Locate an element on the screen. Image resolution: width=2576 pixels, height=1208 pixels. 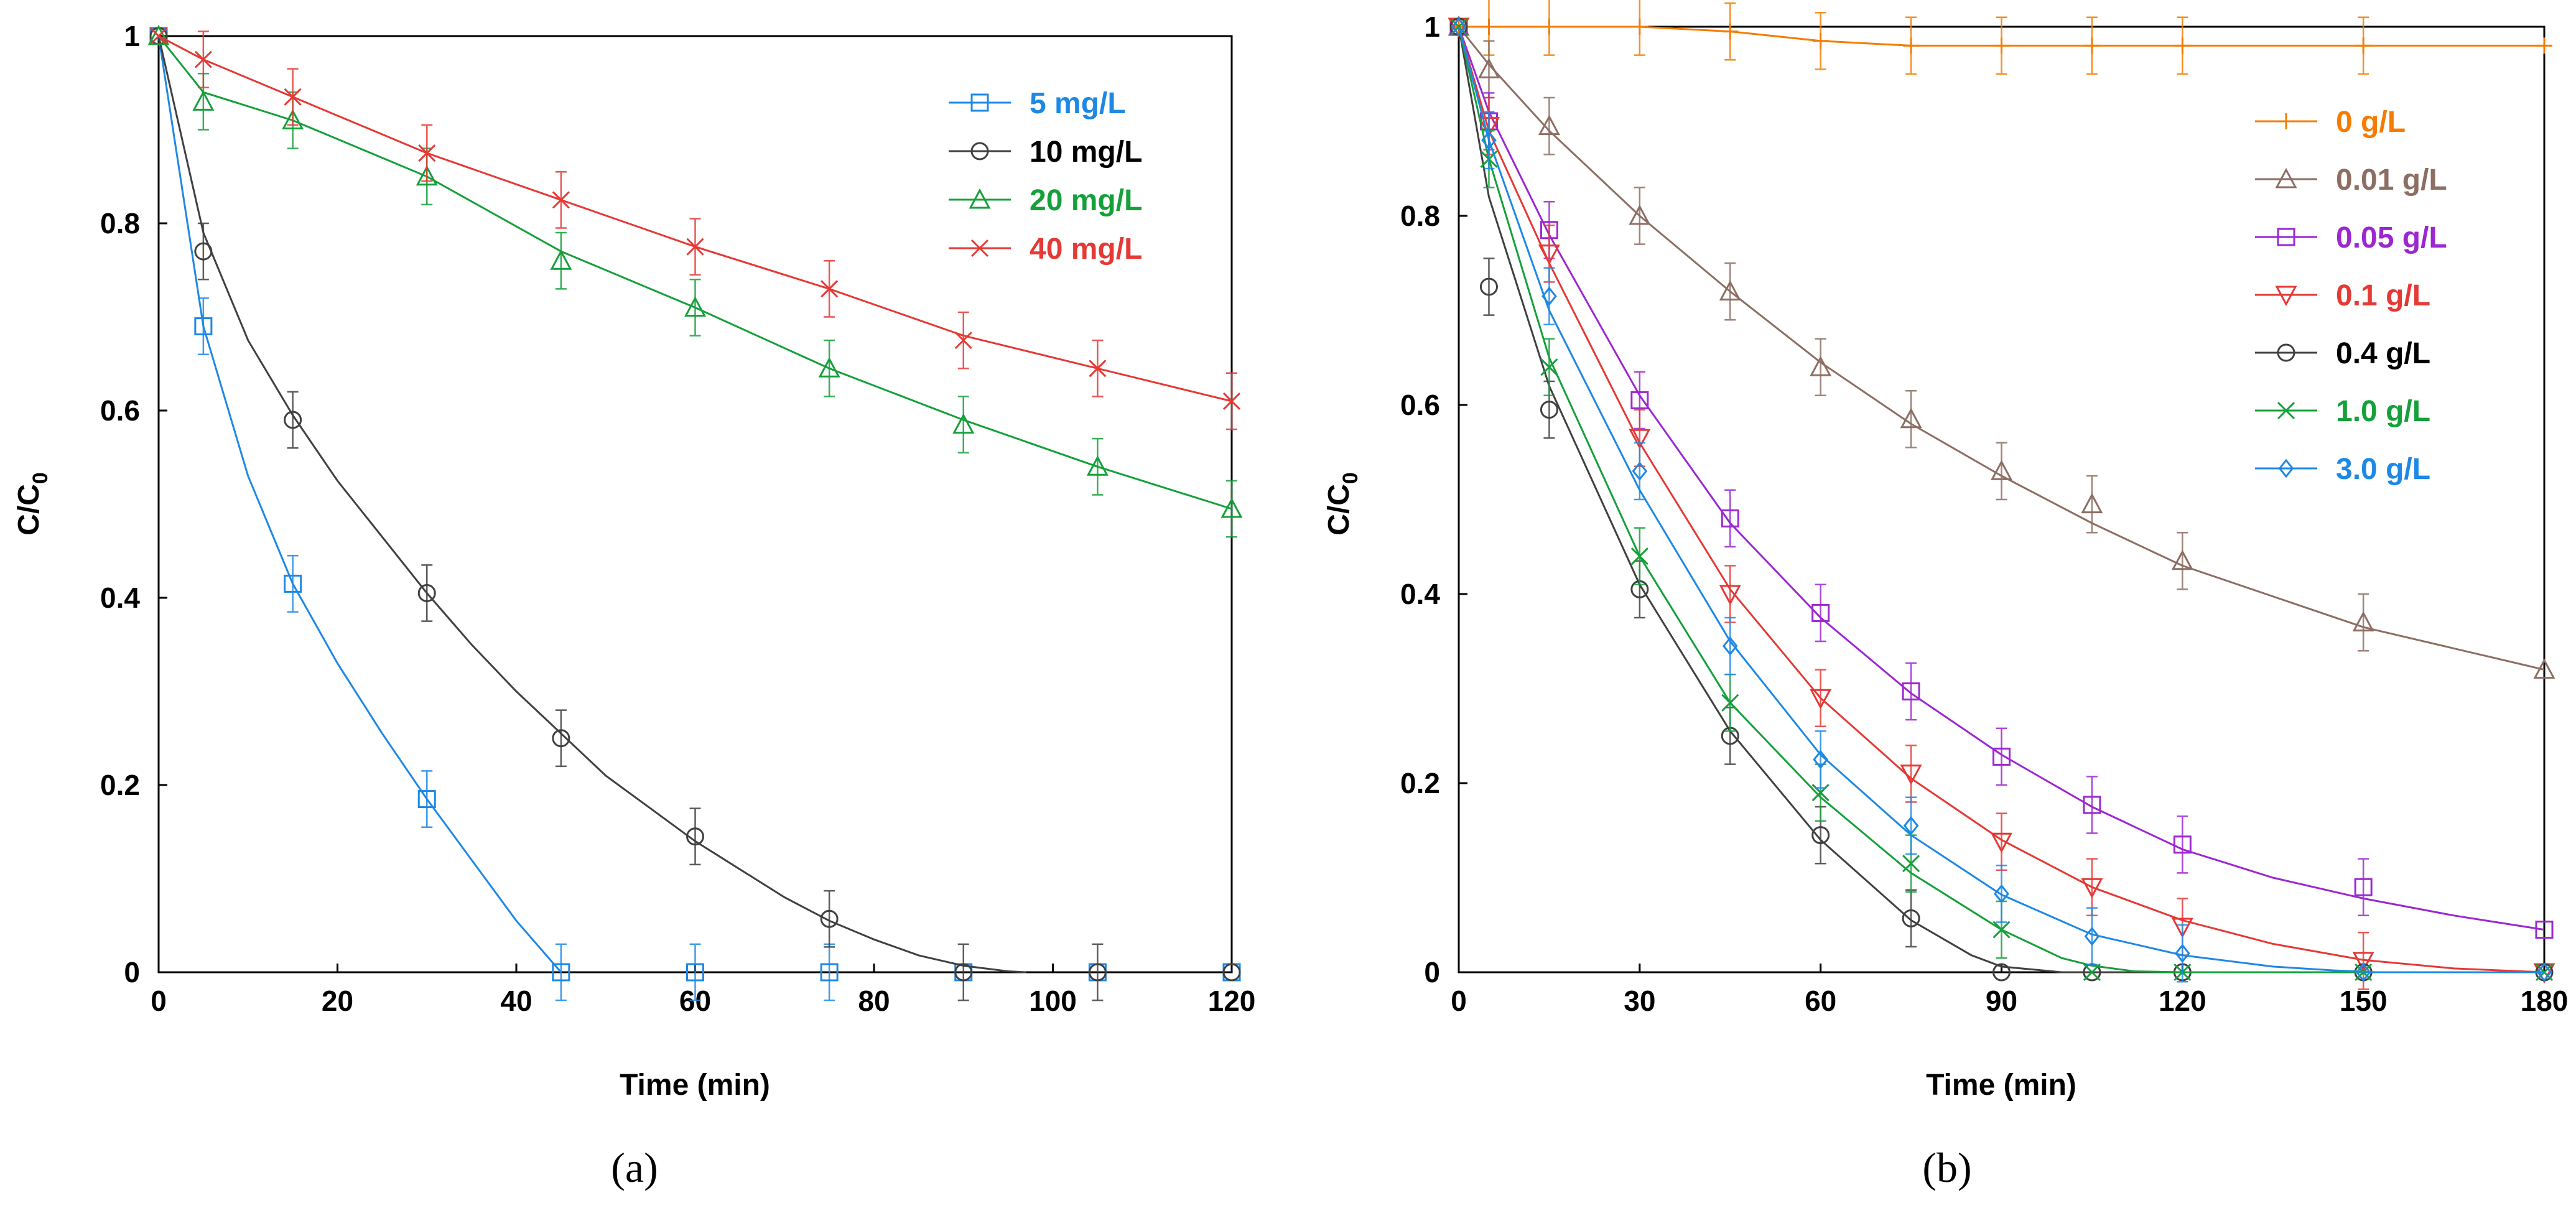
y-axis-label-b: C/C0 is located at coordinates (1342, 504).